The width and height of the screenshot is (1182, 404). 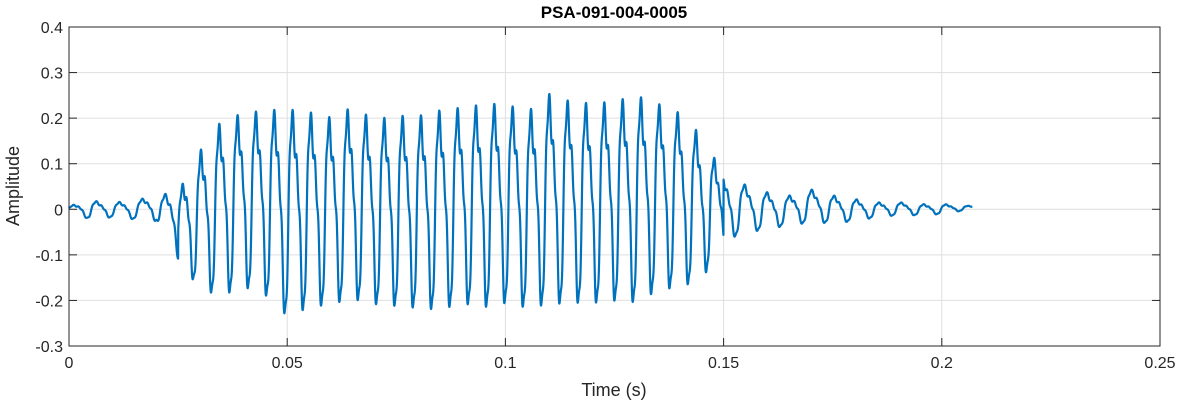 What do you see at coordinates (505, 363) in the screenshot?
I see `x-tick-label: 0.1` at bounding box center [505, 363].